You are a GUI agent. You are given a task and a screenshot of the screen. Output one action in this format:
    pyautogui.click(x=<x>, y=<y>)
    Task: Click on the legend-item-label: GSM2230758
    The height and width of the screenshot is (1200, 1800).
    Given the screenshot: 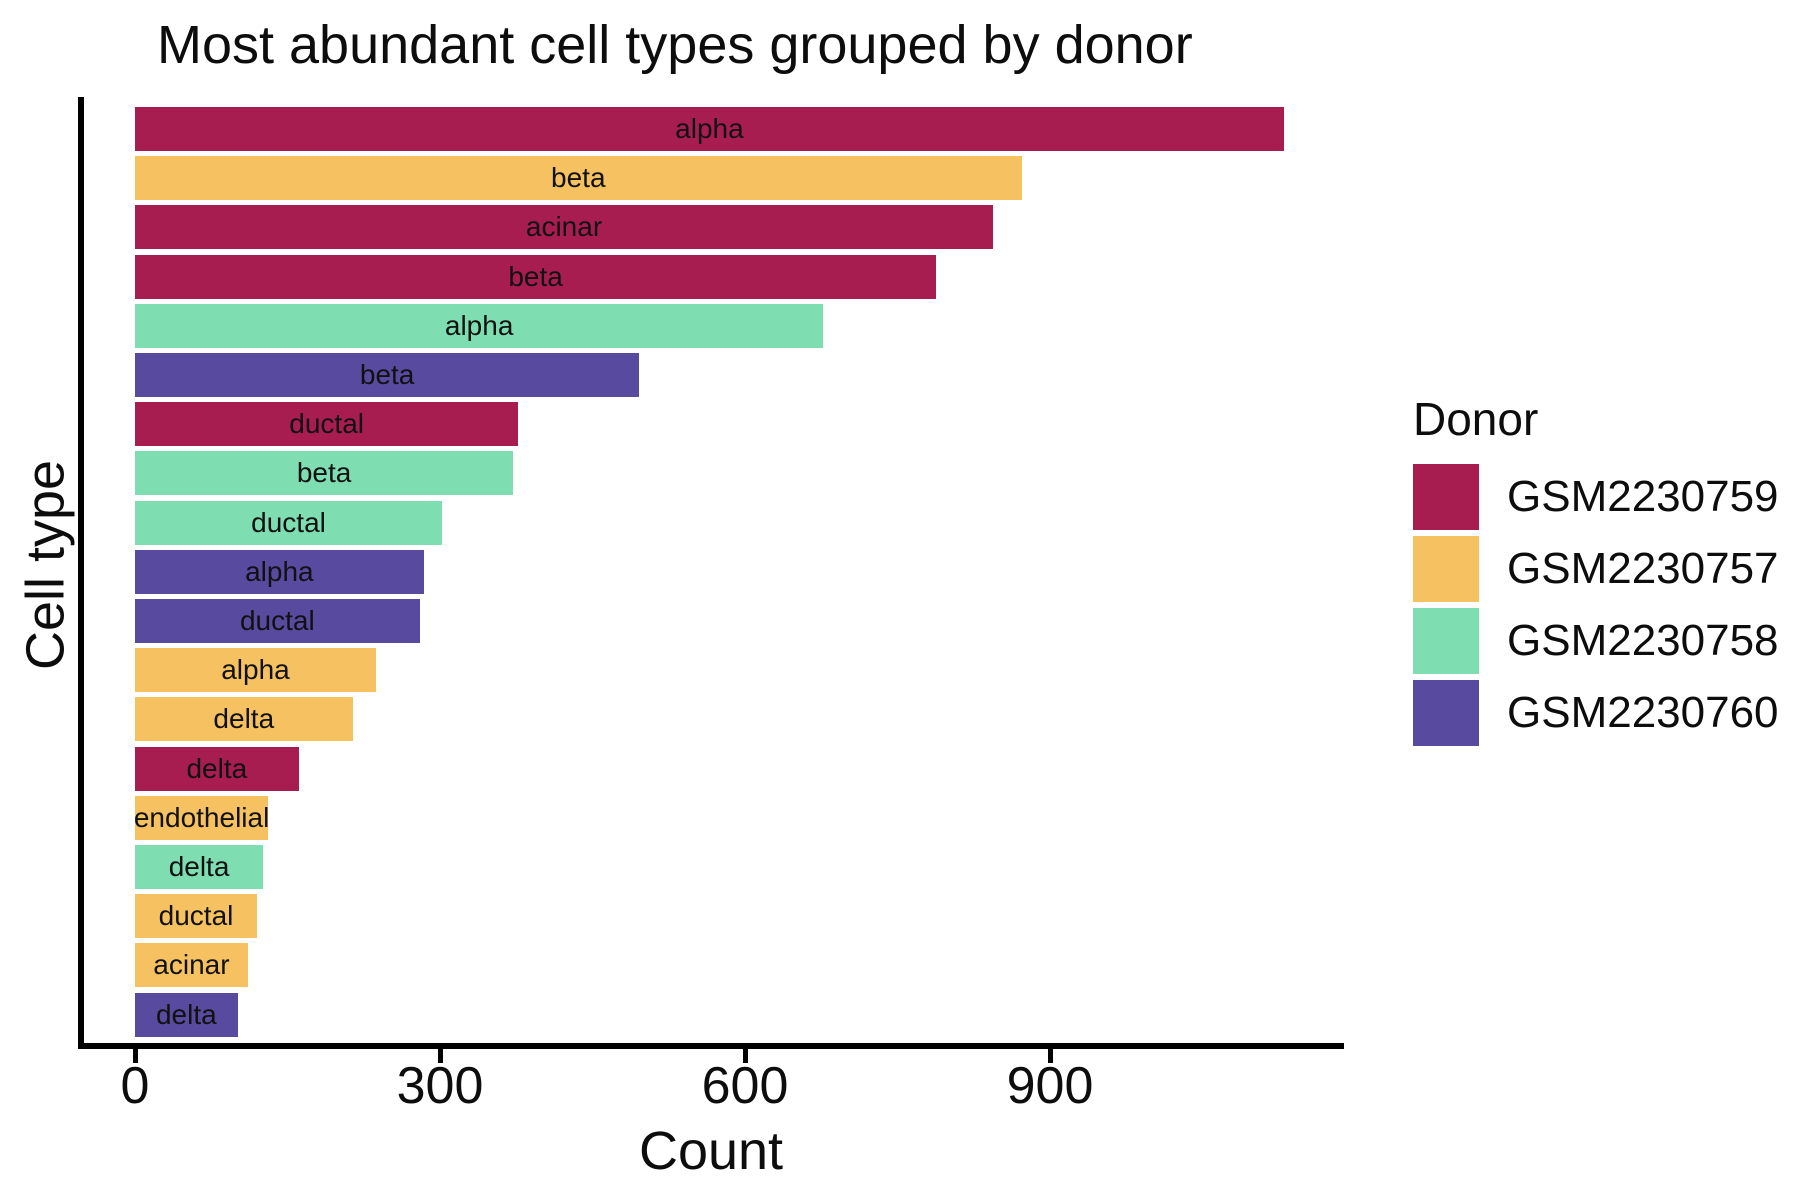 What is the action you would take?
    pyautogui.click(x=1643, y=640)
    